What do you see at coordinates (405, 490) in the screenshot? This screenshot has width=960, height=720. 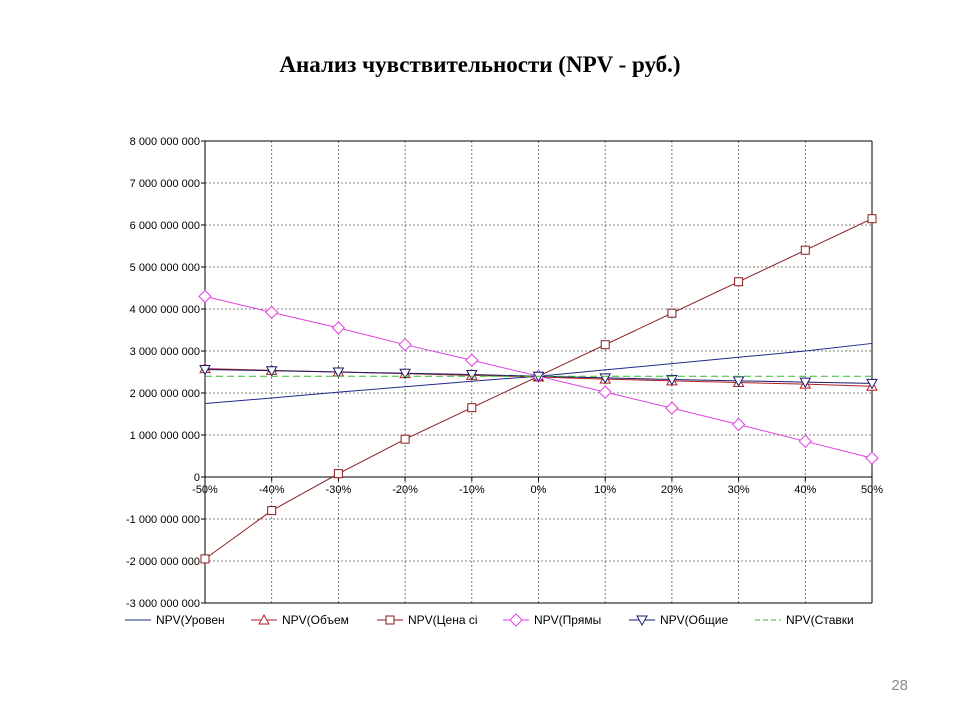 I see `x-tick-label: -20%` at bounding box center [405, 490].